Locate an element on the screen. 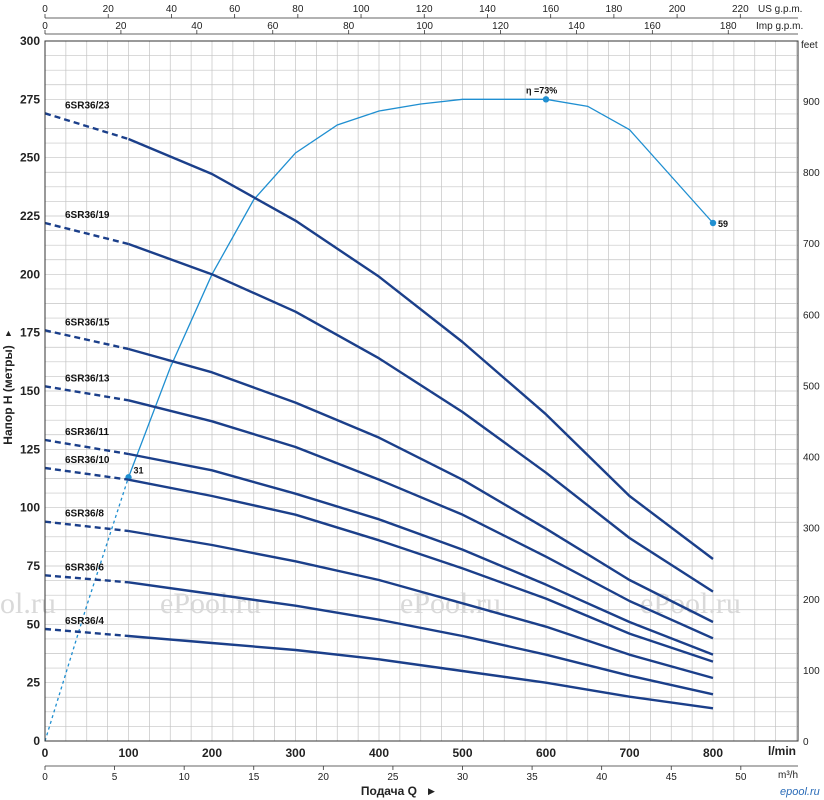  y-tick-label: 300 is located at coordinates (30, 41).